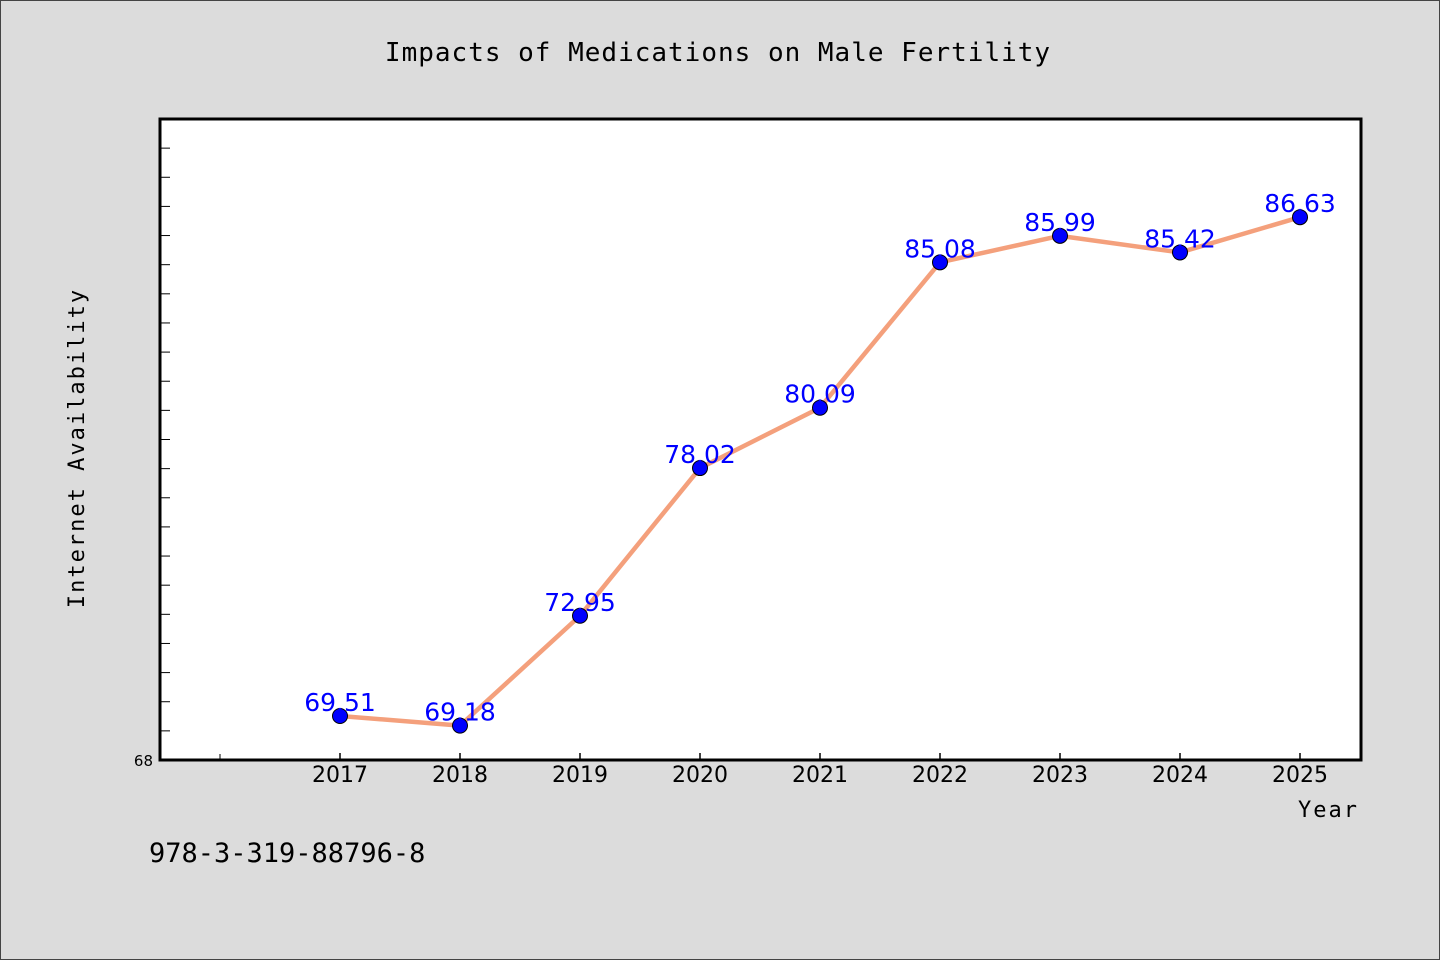 The image size is (1440, 960). Describe the element at coordinates (460, 712) in the screenshot. I see `data-label: 69.18` at that location.